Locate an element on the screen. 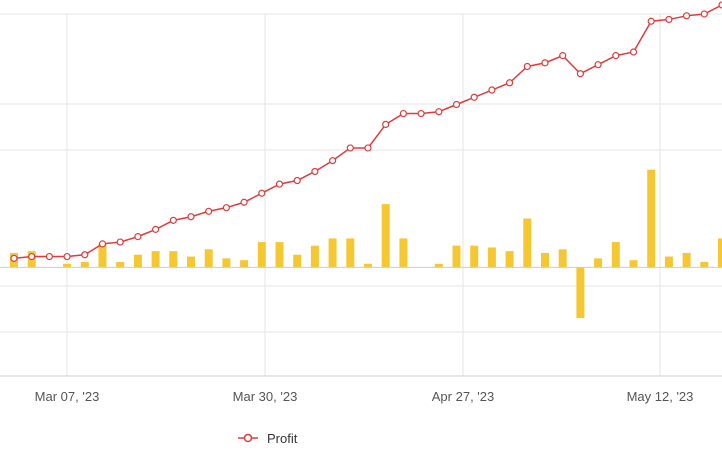 The width and height of the screenshot is (722, 460). x-tick-label-0: Mar 07, '23 is located at coordinates (67, 396).